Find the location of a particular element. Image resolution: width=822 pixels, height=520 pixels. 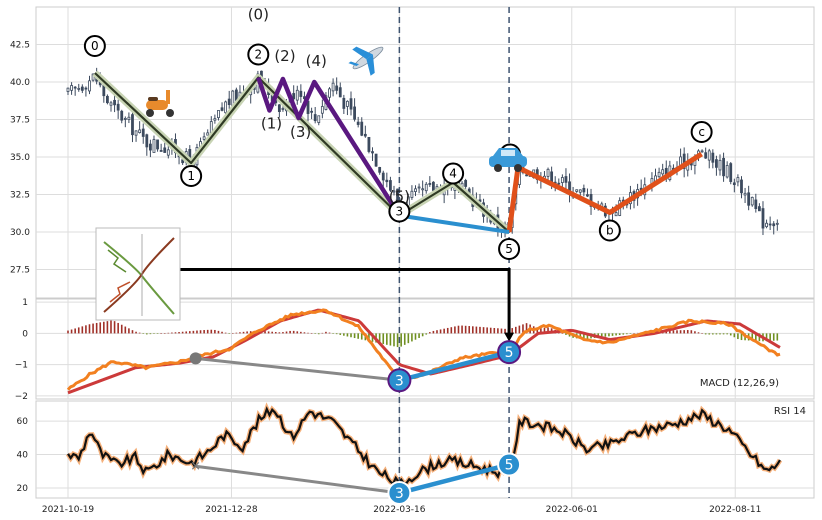

divergence-wave-label: 5 is located at coordinates (509, 353).